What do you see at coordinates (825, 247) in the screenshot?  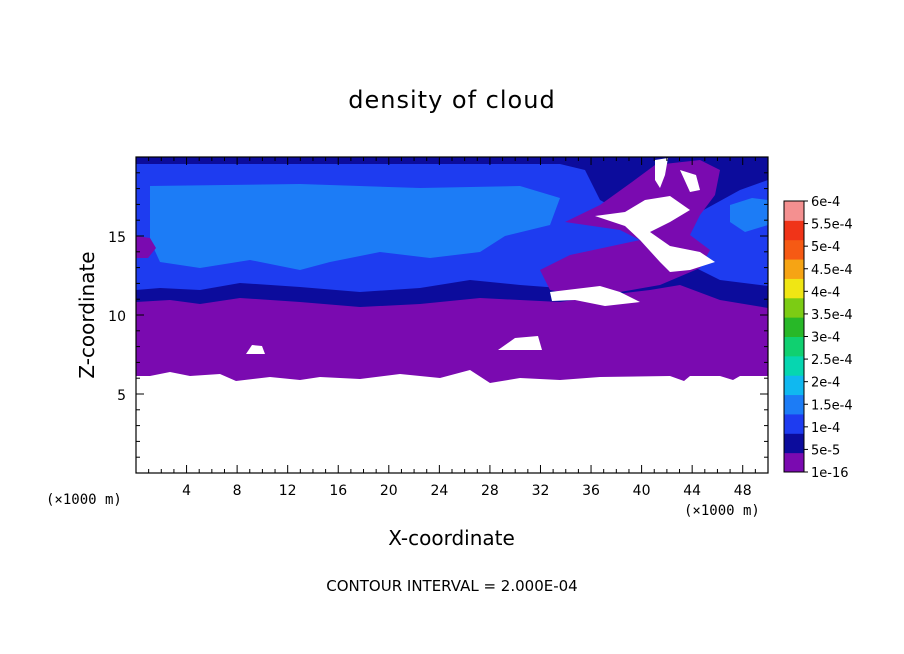 I see `colorbar-label: 5e-4` at bounding box center [825, 247].